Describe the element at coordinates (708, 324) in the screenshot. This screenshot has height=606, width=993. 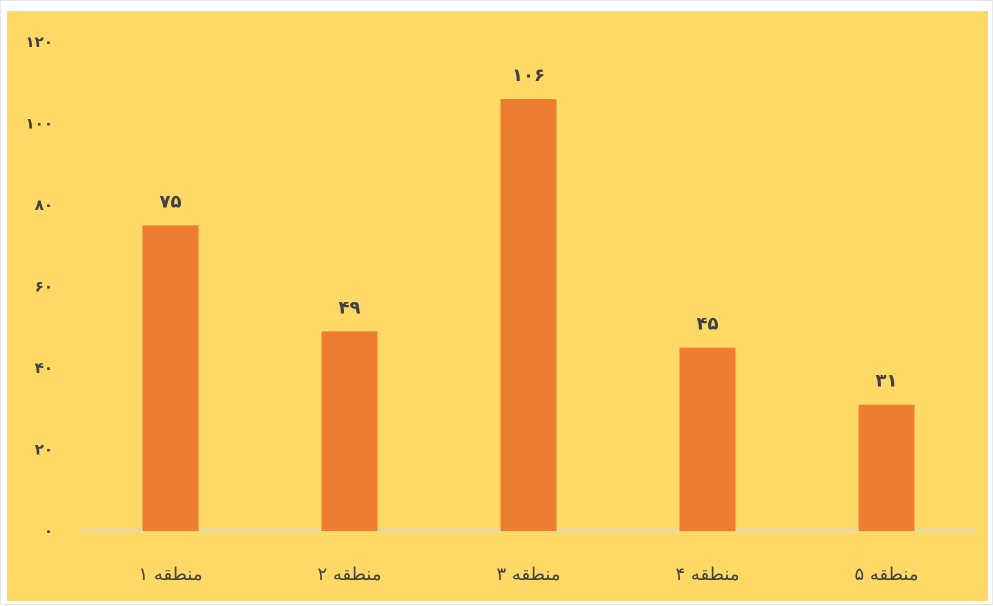
I see `bar-value-label: ۴۵` at that location.